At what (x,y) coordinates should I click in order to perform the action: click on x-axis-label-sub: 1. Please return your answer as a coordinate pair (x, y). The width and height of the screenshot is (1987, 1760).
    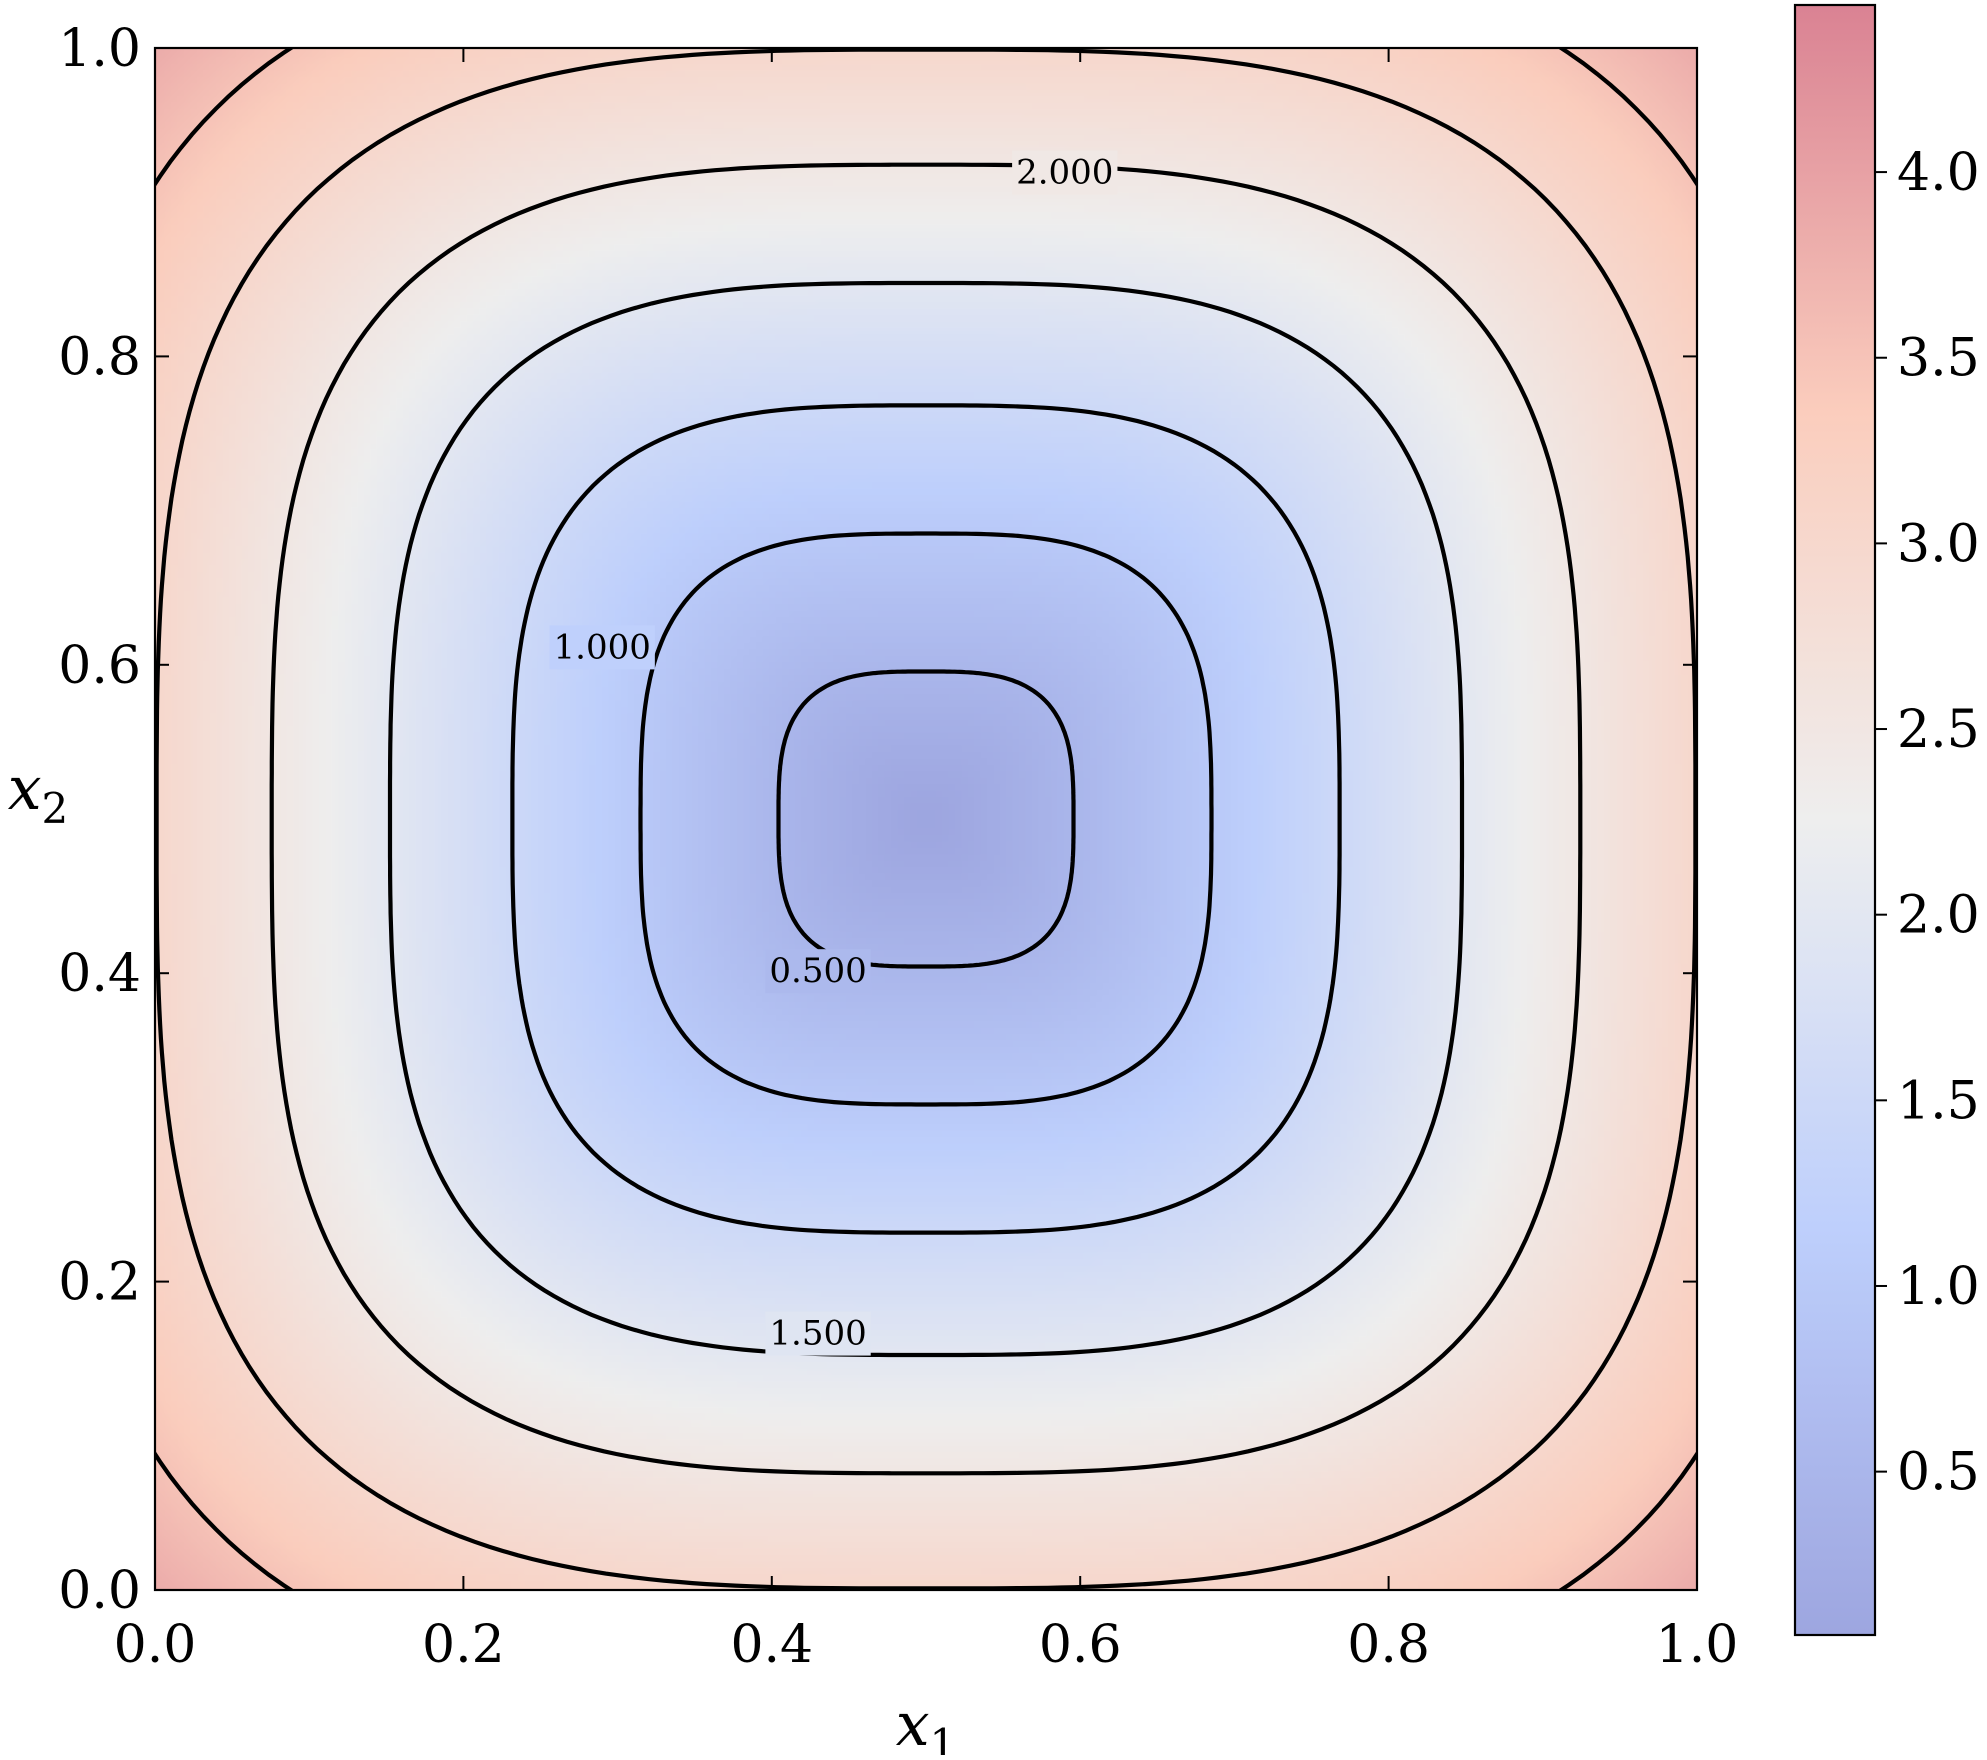
    Looking at the image, I should click on (943, 1737).